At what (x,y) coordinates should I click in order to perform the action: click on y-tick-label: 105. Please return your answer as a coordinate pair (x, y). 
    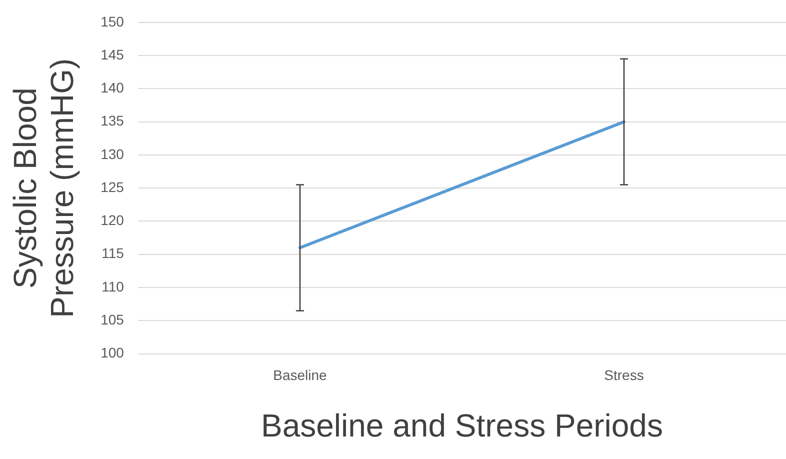
    Looking at the image, I should click on (112, 320).